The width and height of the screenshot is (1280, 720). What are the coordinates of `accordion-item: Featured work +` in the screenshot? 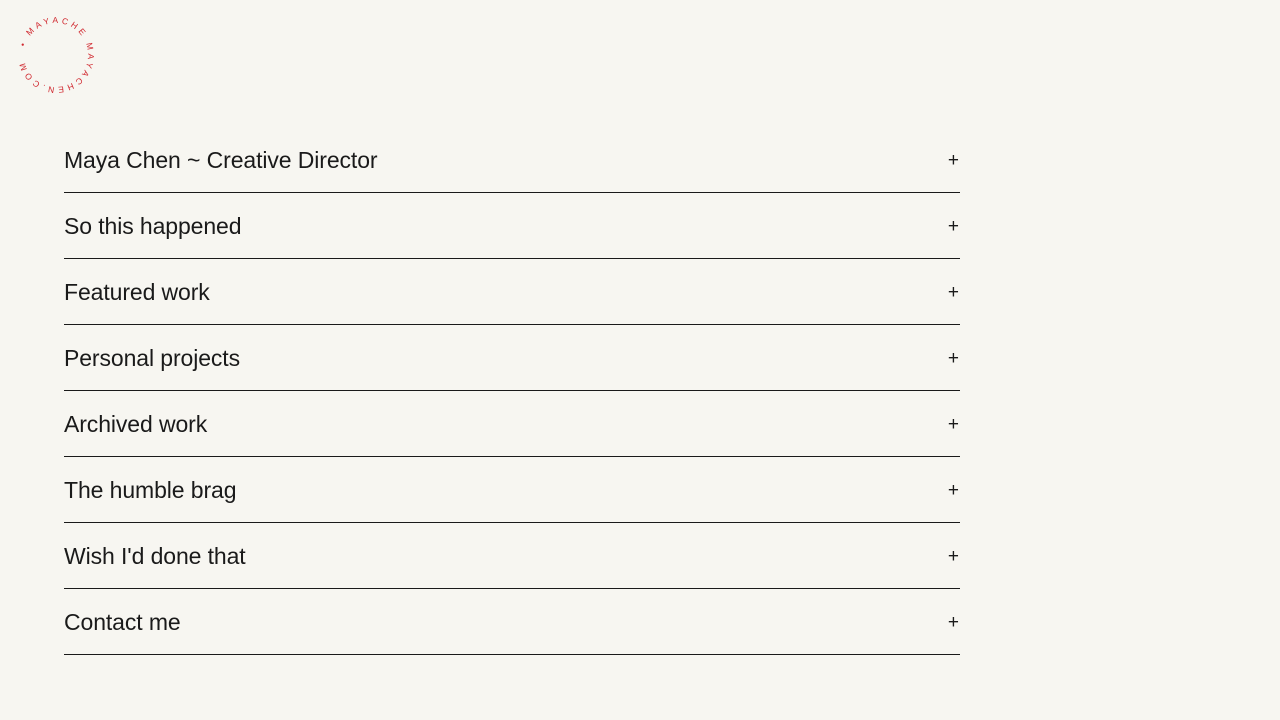 It's located at (512, 292).